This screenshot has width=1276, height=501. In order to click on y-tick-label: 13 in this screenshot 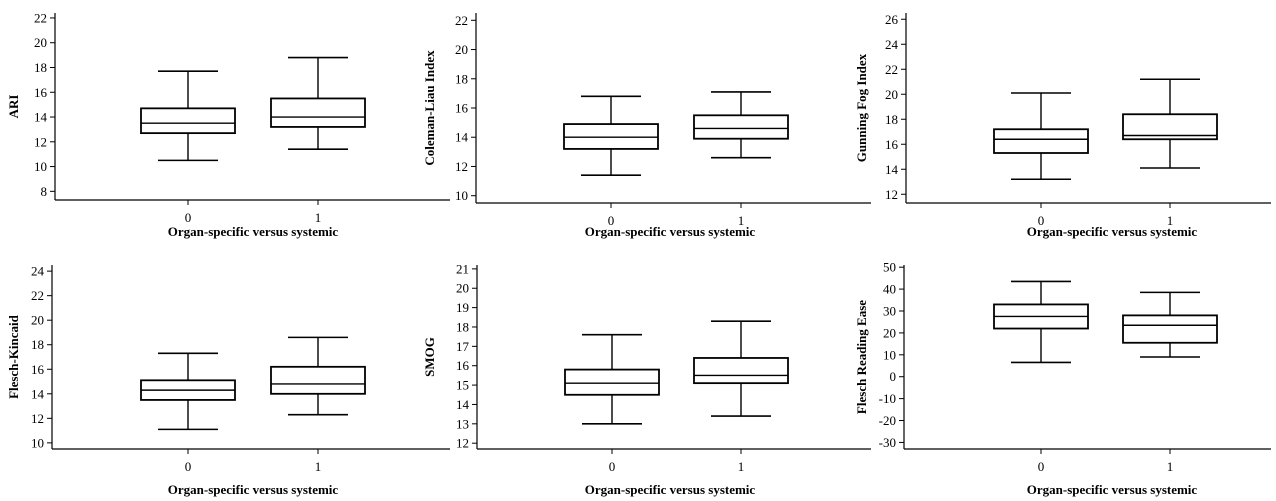, I will do `click(462, 423)`.